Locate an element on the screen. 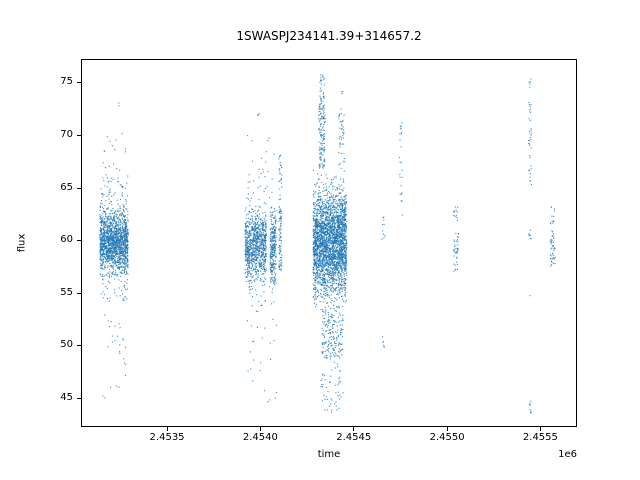 Image resolution: width=640 pixels, height=480 pixels. y-tick-label: 45 is located at coordinates (66, 397).